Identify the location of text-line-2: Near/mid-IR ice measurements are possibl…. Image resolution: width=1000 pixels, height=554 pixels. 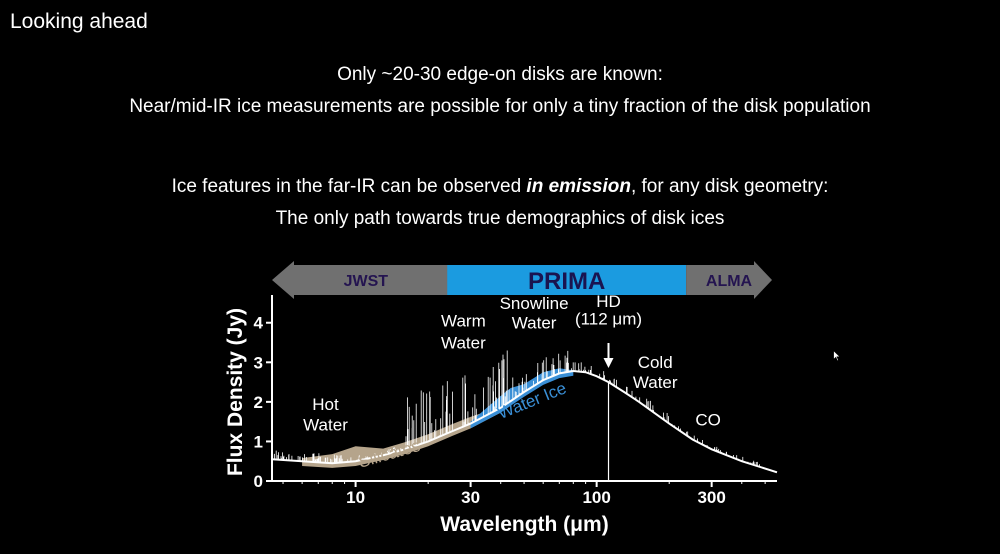
(500, 106).